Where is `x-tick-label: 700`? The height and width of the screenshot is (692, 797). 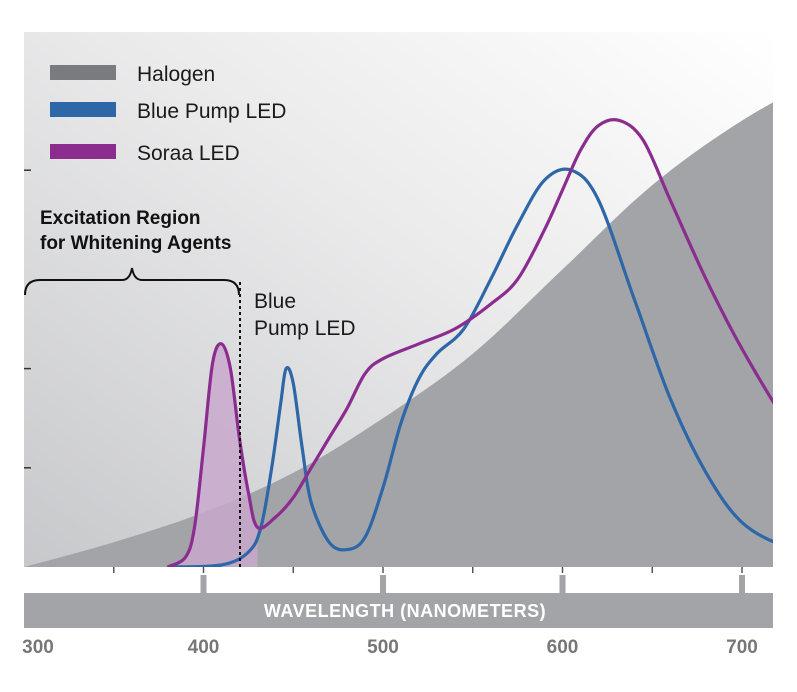 x-tick-label: 700 is located at coordinates (742, 647).